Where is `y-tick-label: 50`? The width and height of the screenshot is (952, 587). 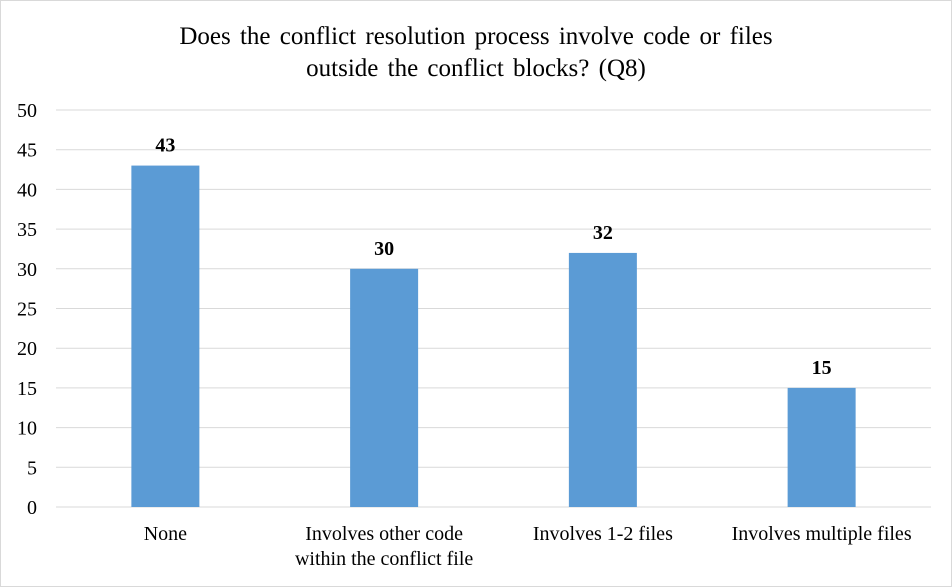 y-tick-label: 50 is located at coordinates (27, 111).